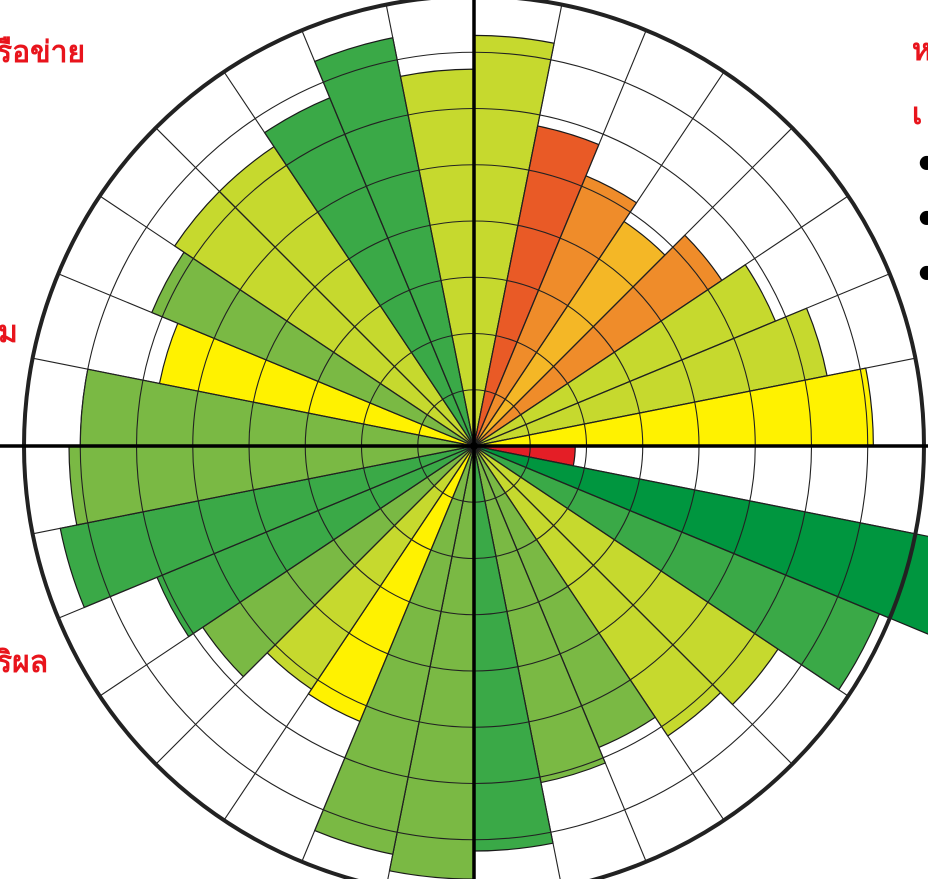 Image resolution: width=928 pixels, height=879 pixels. What do you see at coordinates (43, 52) in the screenshot?
I see `label-top-left: รือข่าย` at bounding box center [43, 52].